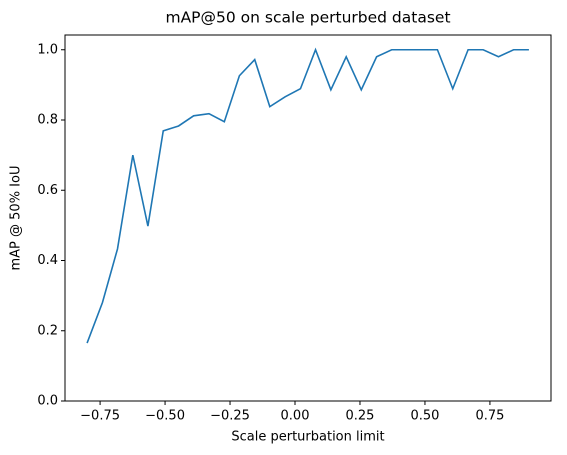 The height and width of the screenshot is (455, 567). I want to click on x-tick-label: 0.00, so click(295, 416).